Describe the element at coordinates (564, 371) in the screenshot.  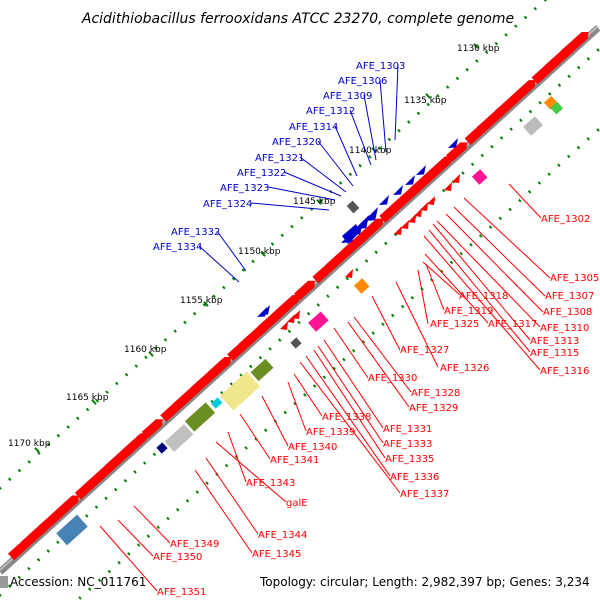
I see `gene-label-afe-1316: AFE_1316` at that location.